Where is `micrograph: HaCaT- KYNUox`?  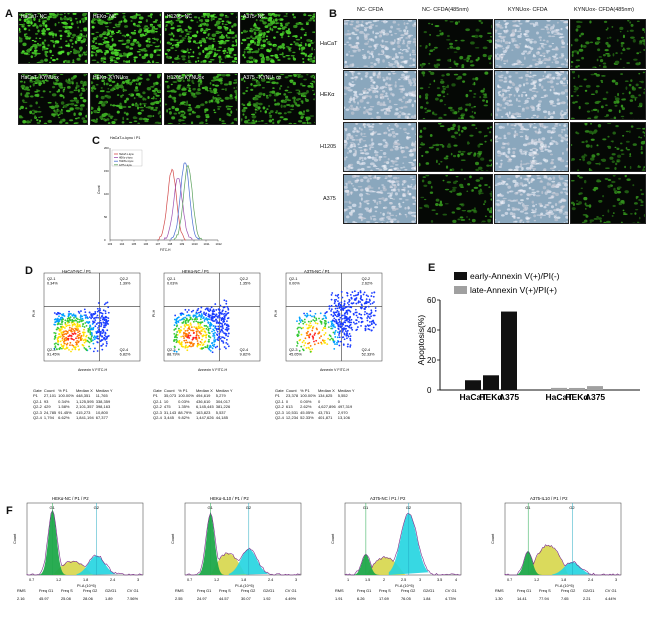 micrograph: HaCaT- KYNUox is located at coordinates (53, 99).